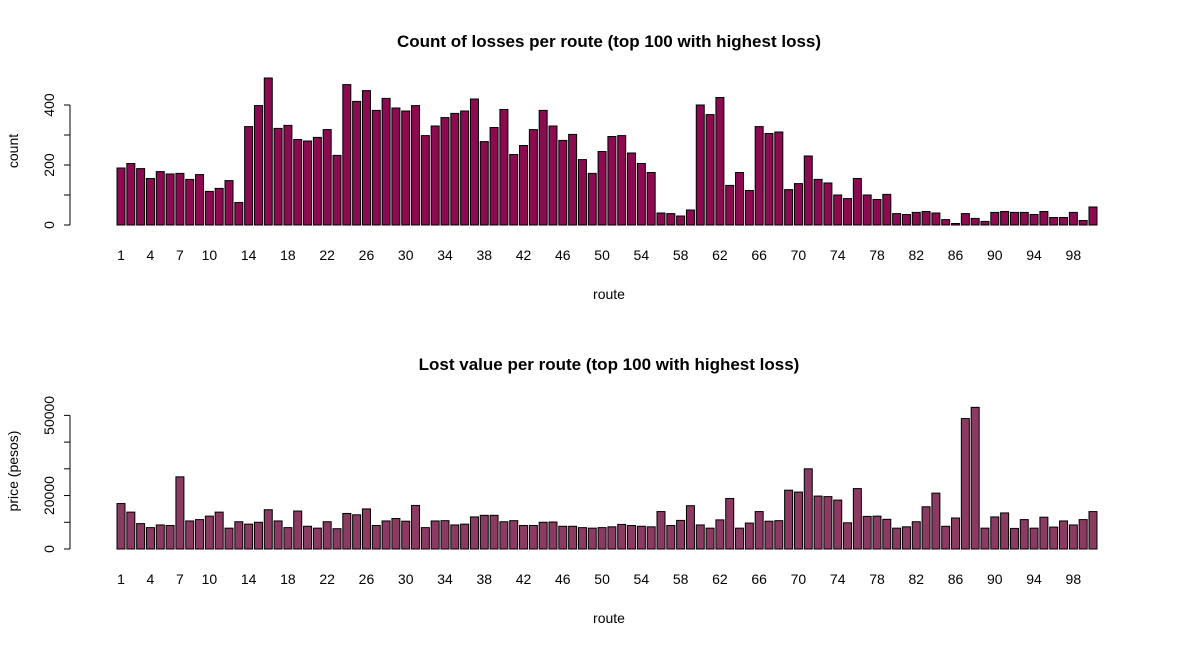 This screenshot has width=1181, height=648. What do you see at coordinates (877, 579) in the screenshot?
I see `value-x-tick-label: 78` at bounding box center [877, 579].